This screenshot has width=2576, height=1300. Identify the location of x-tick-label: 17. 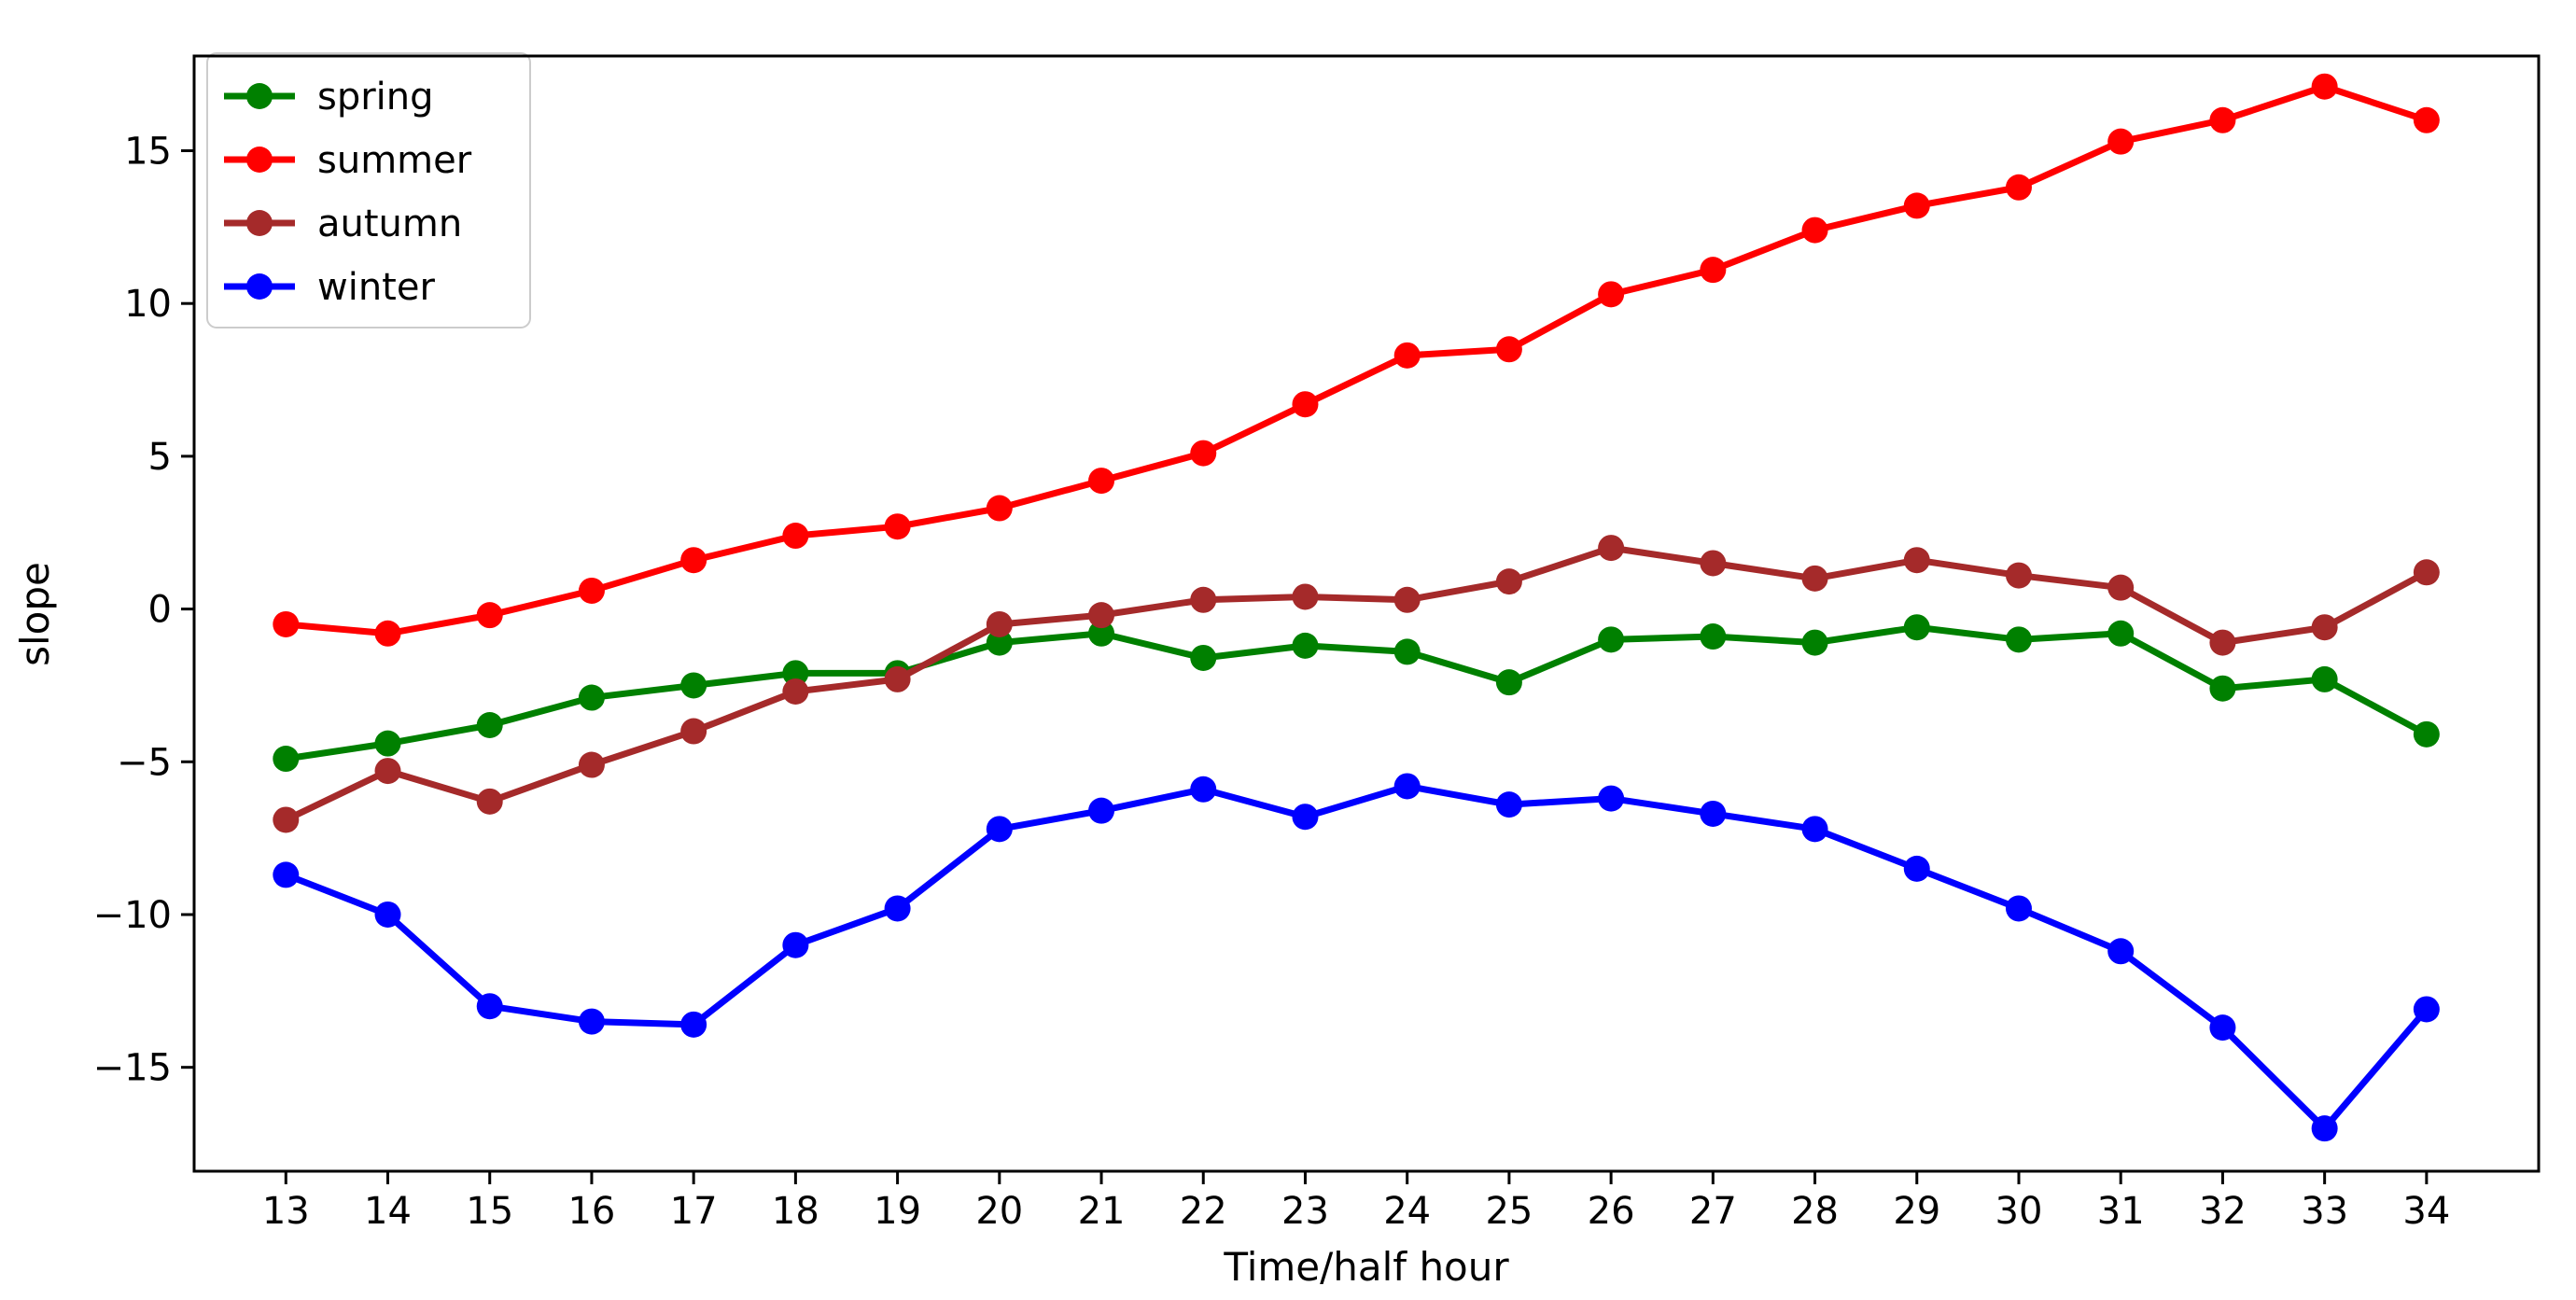
(694, 1211).